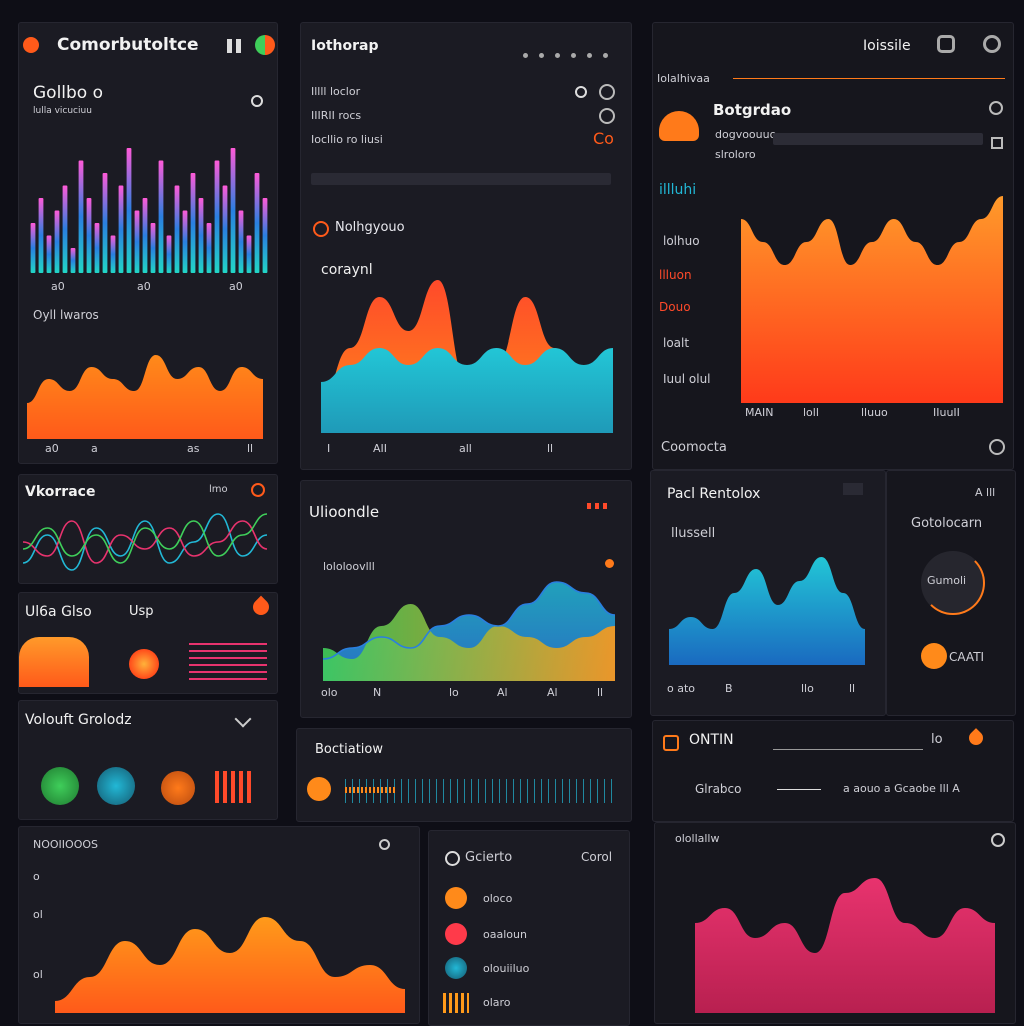 The image size is (1024, 1026). Describe the element at coordinates (853, 489) in the screenshot. I see `menu-icon` at that location.